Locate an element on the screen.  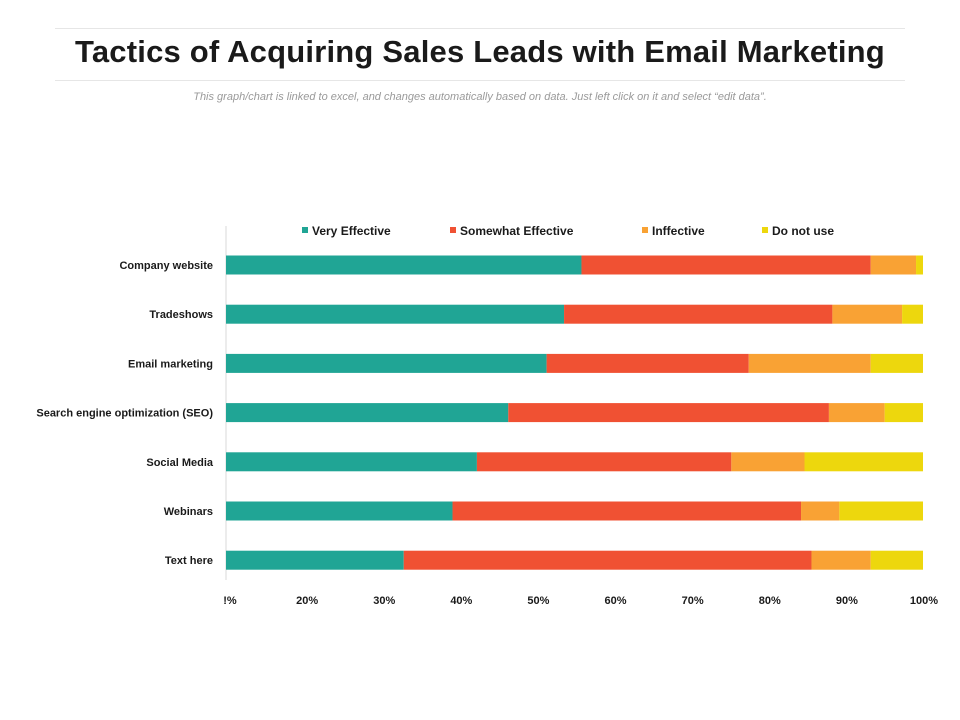
category-label: Text here is located at coordinates (189, 561).